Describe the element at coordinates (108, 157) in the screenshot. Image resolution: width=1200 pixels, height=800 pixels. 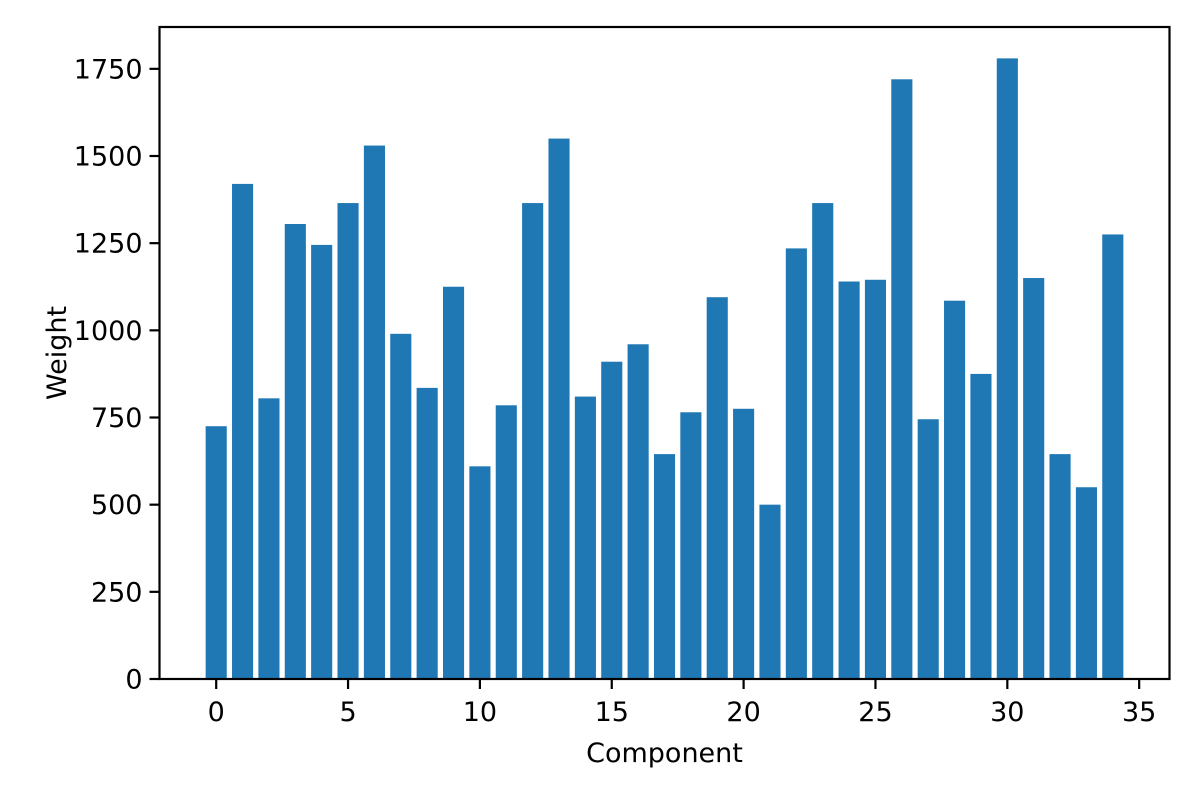
I see `y-tick-label: 1500` at that location.